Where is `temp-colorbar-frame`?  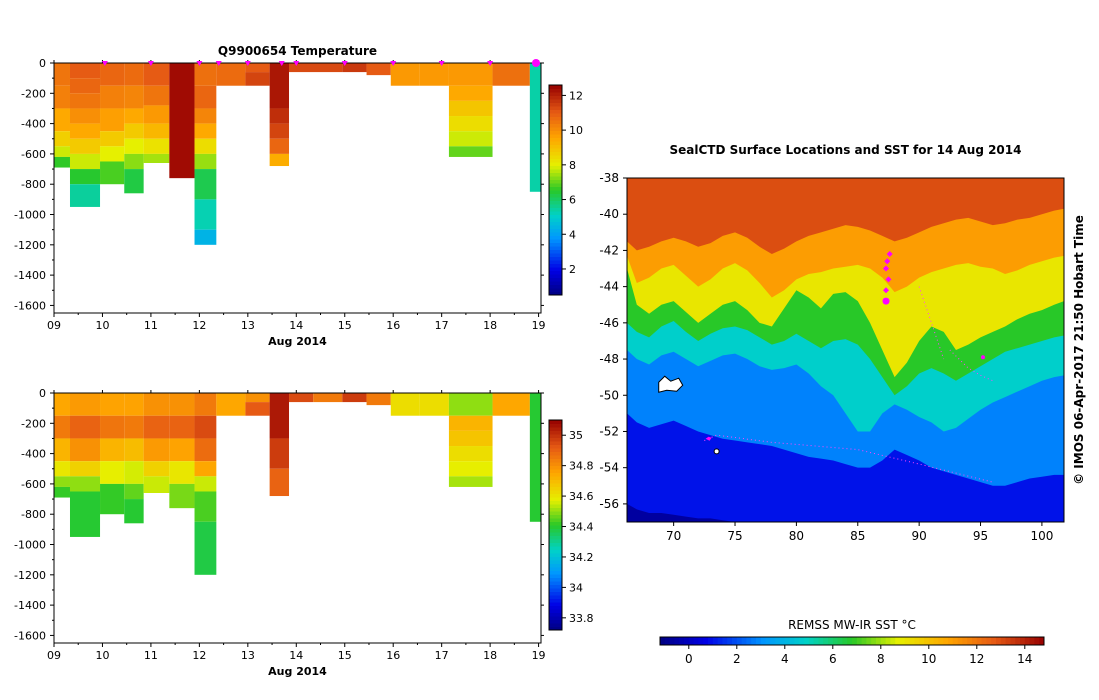
temp-colorbar-frame is located at coordinates (555, 190).